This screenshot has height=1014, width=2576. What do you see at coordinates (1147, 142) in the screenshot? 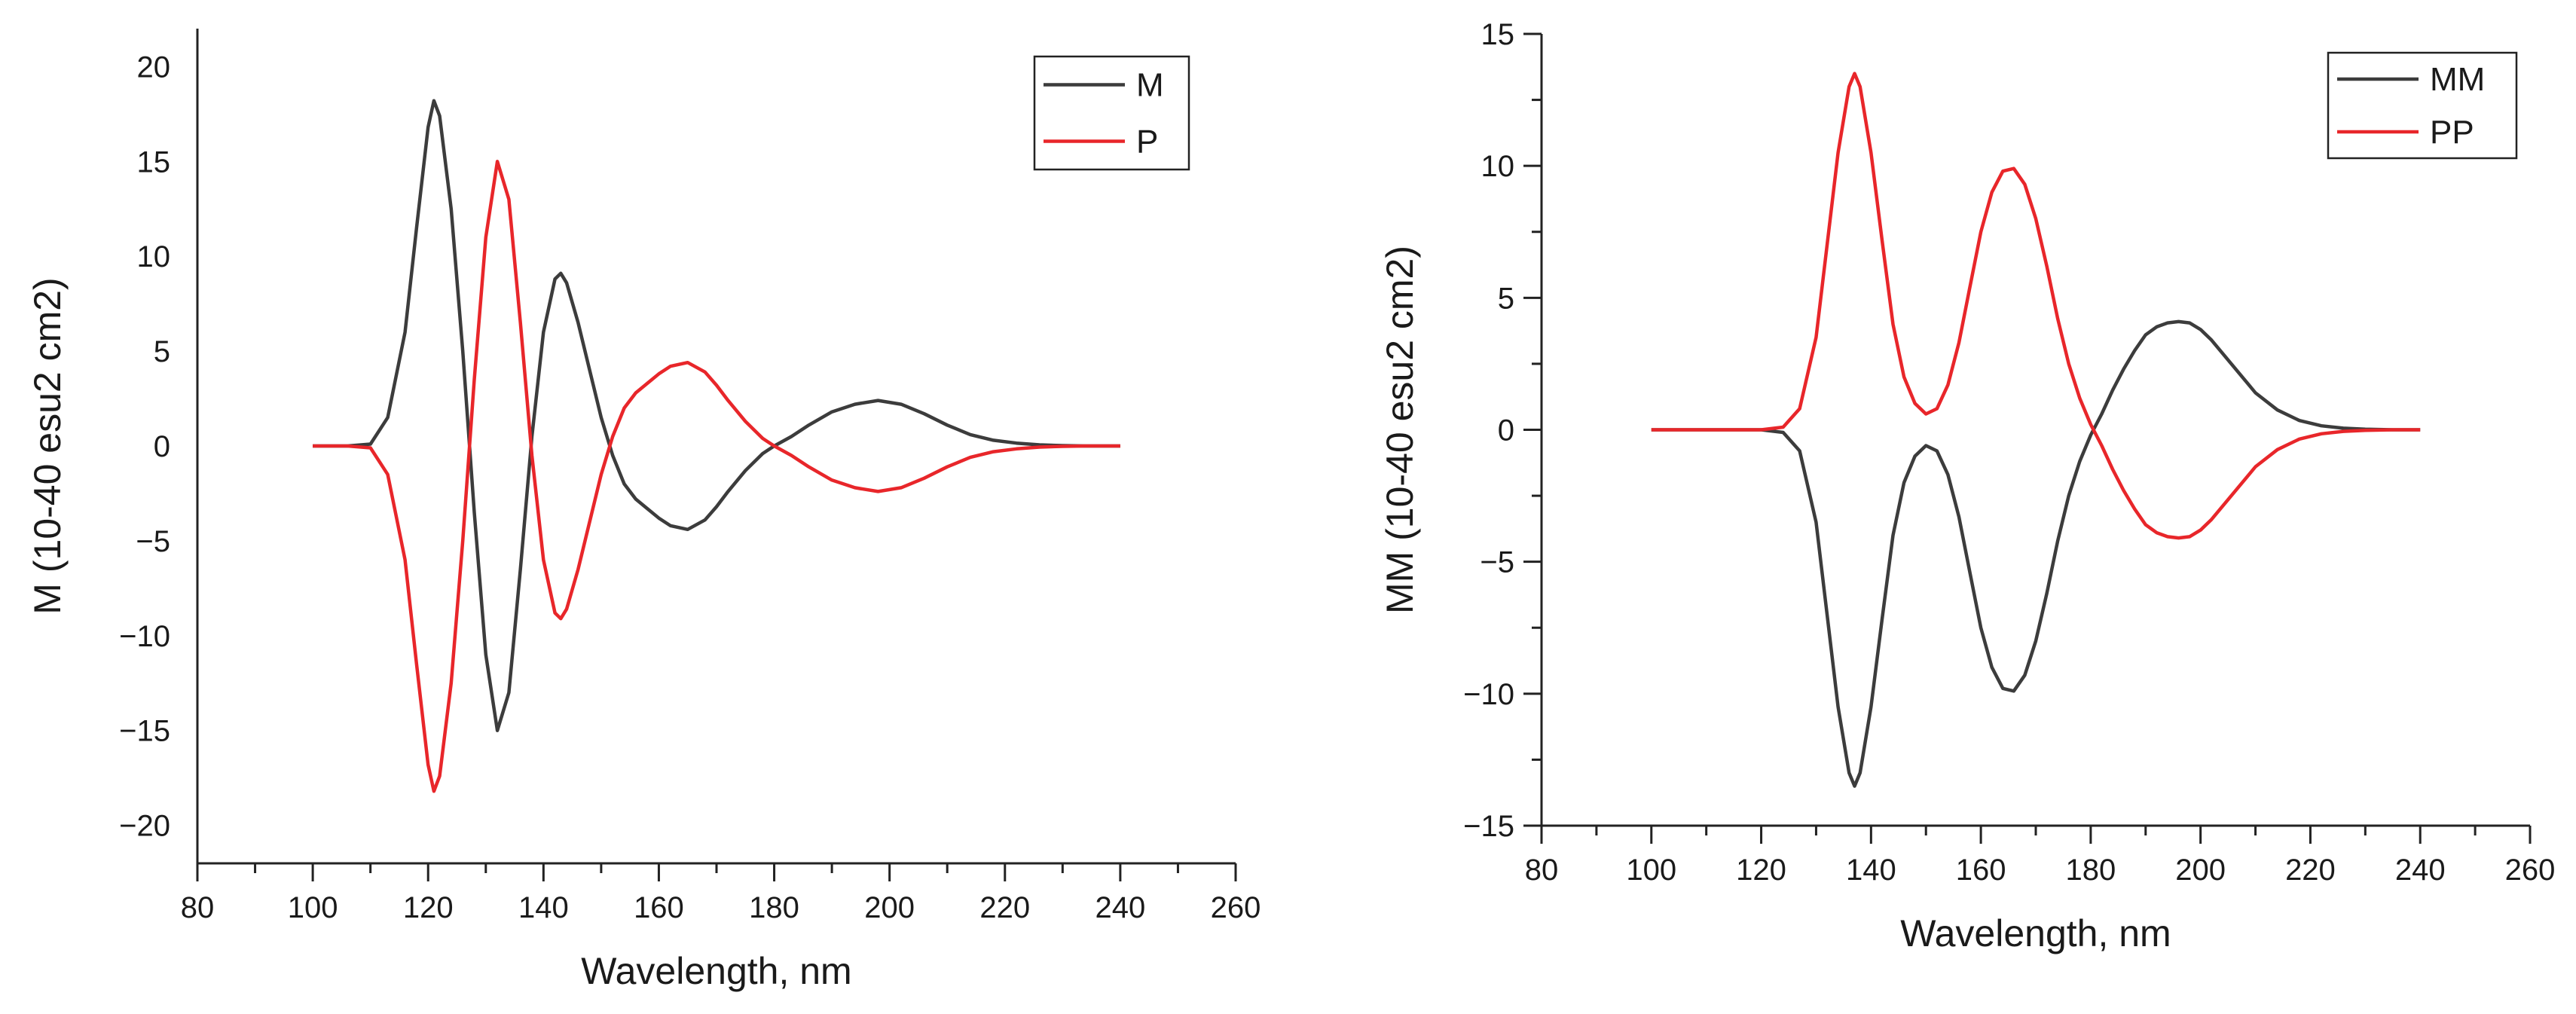
I see `legend-label-p: P` at bounding box center [1147, 142].